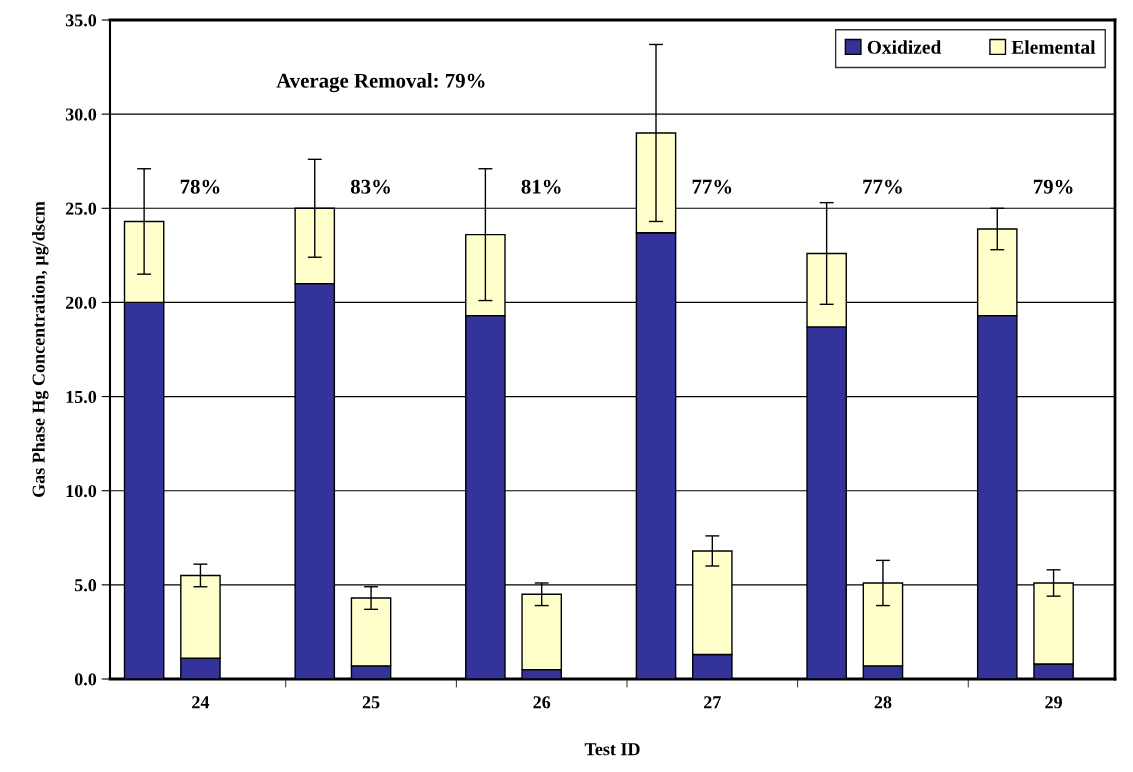 This screenshot has width=1133, height=772. I want to click on annotation: Average Removal: 79%, so click(380, 83).